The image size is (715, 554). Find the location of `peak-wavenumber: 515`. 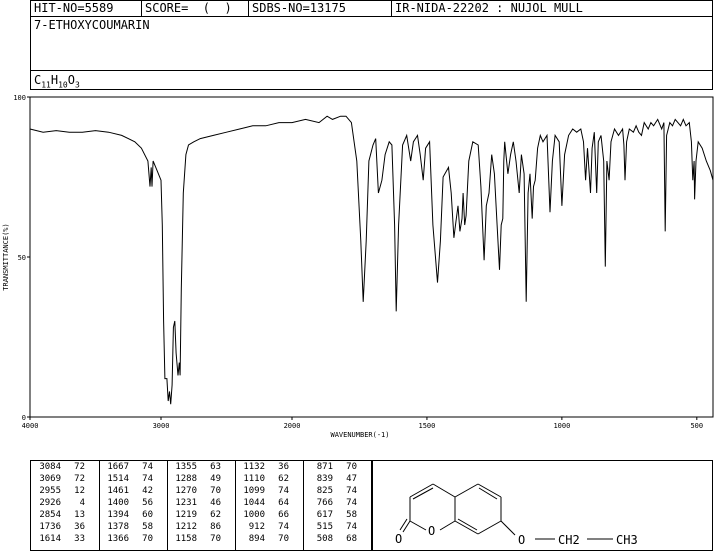

peak-wavenumber: 515 is located at coordinates (324, 527).